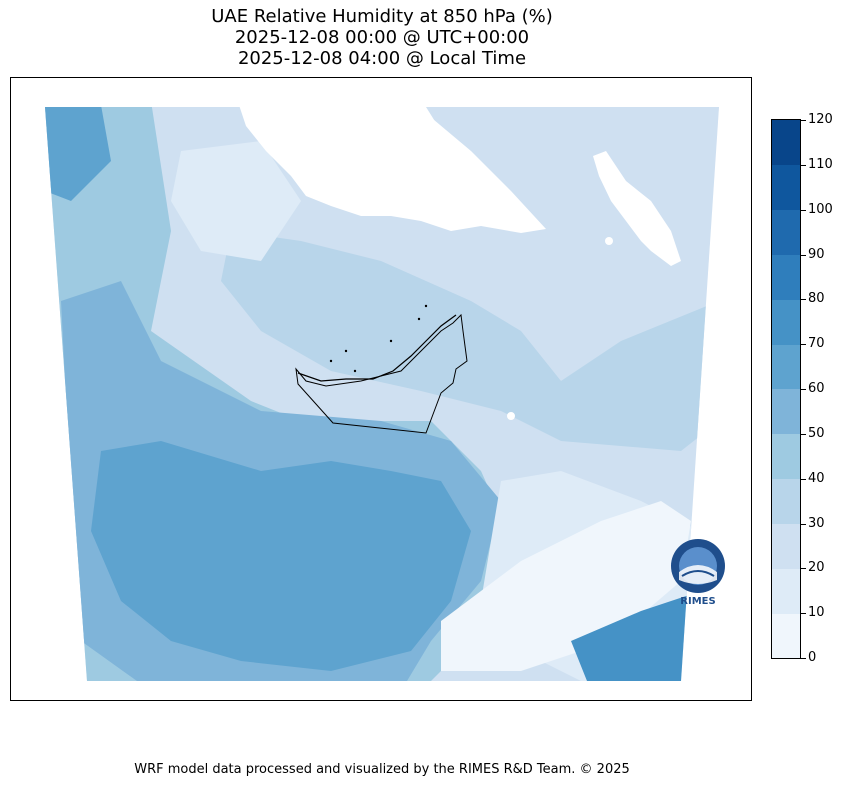  I want to click on title-line-1: UAE Relative Humidity at 850 hPa (%), so click(382, 16).